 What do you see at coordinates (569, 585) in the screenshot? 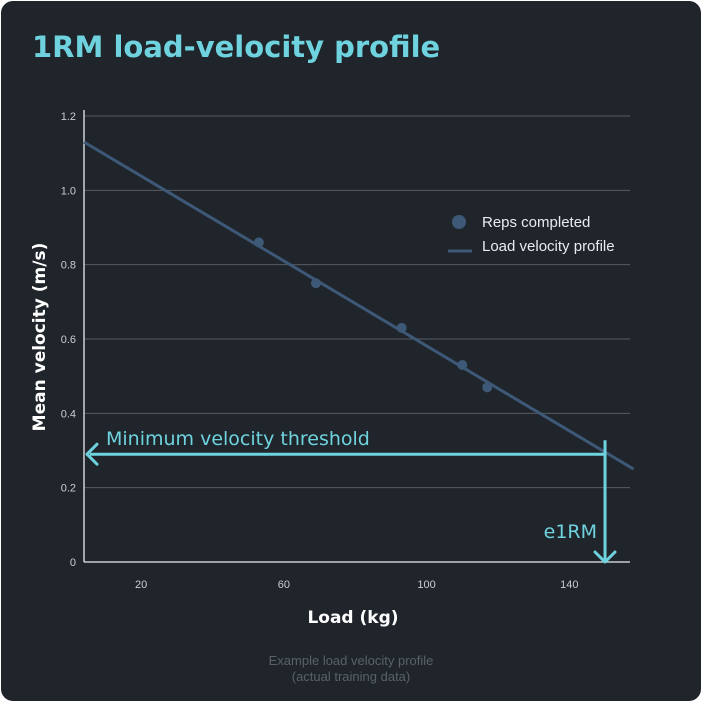
I see `x-tick-label: 140` at bounding box center [569, 585].